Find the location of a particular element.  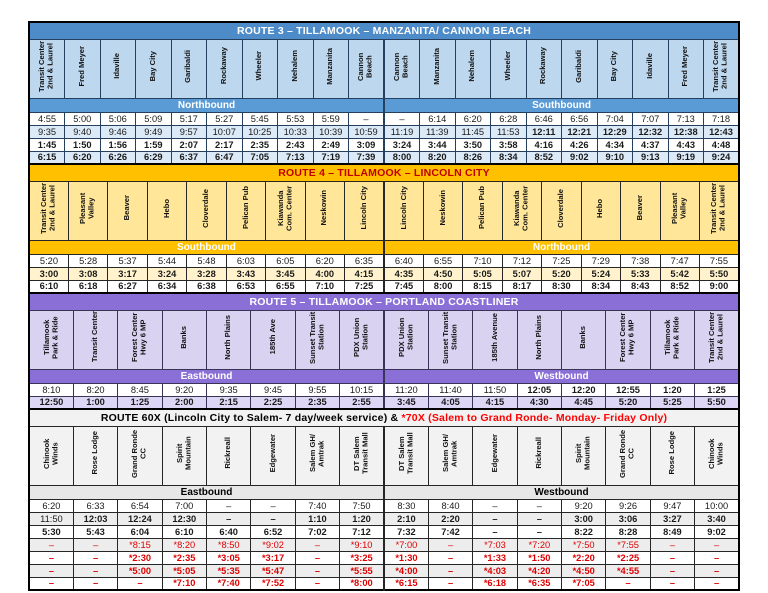

time-cell: 3:43 is located at coordinates (246, 273).